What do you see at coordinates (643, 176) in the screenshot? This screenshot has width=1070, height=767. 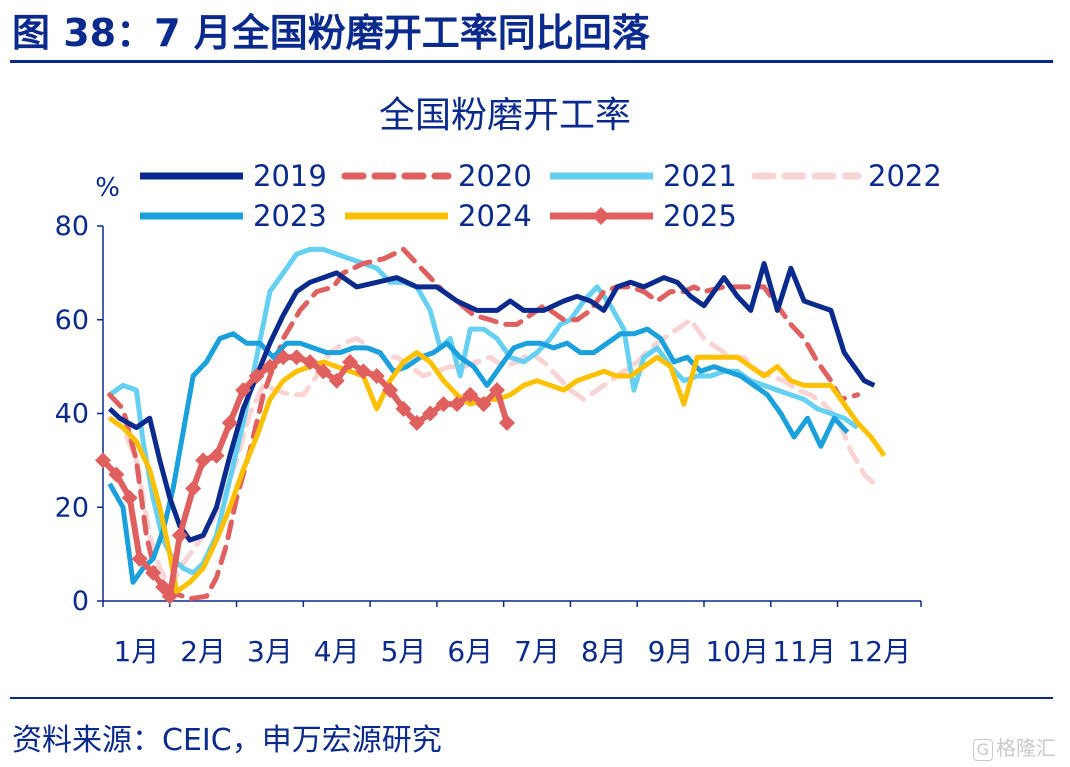 I see `legend-item-2021: 2021` at bounding box center [643, 176].